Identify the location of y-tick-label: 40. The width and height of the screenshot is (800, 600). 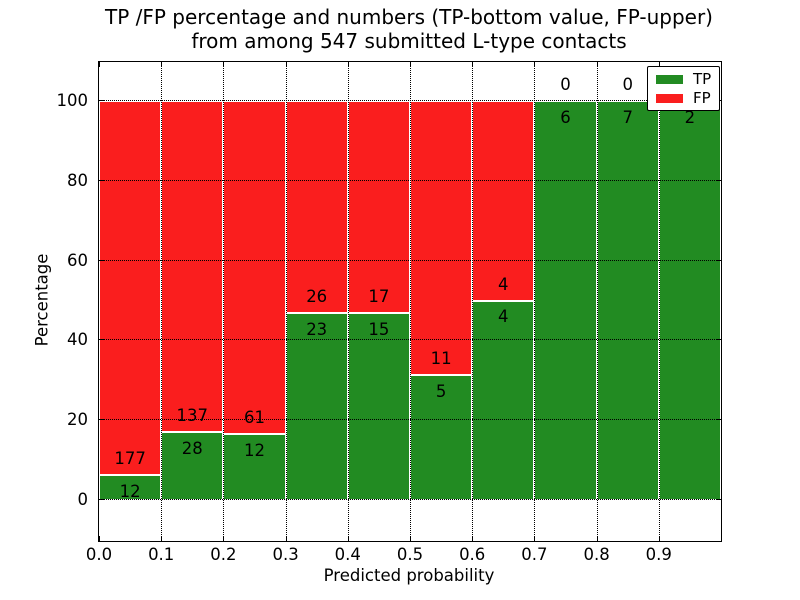
(77, 340).